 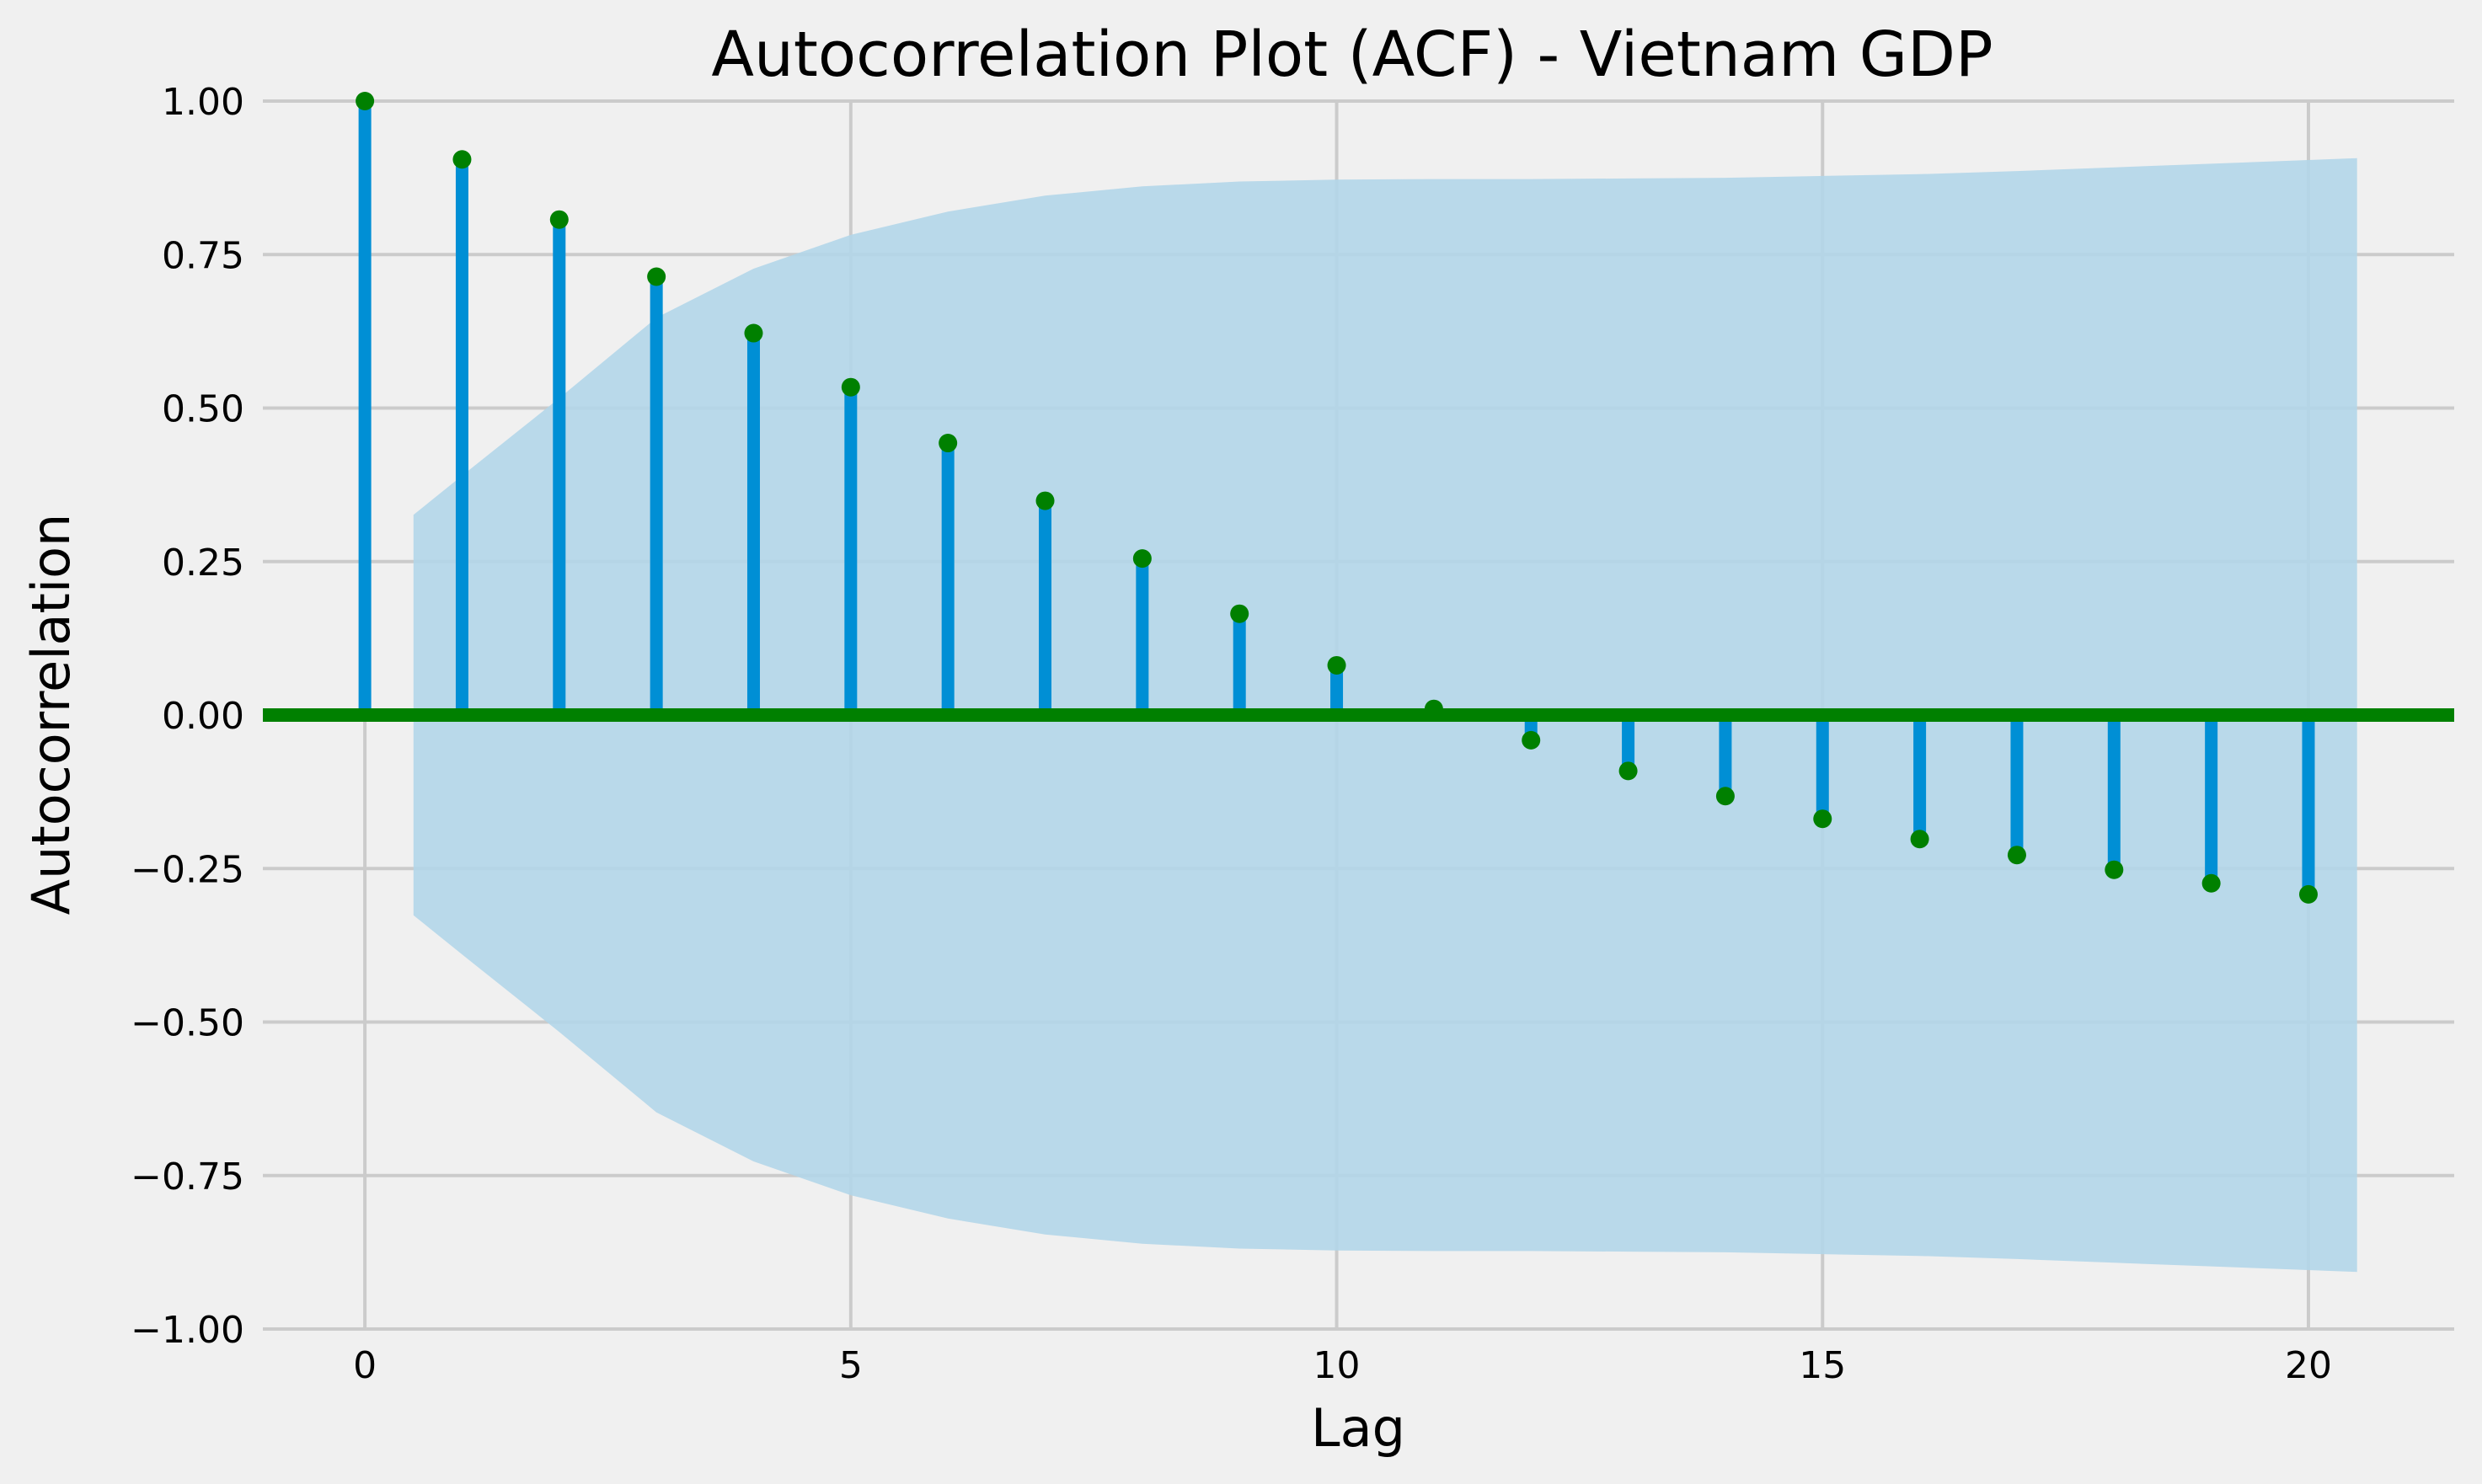 I want to click on y-tick-label-3: 0.25, so click(x=203, y=564).